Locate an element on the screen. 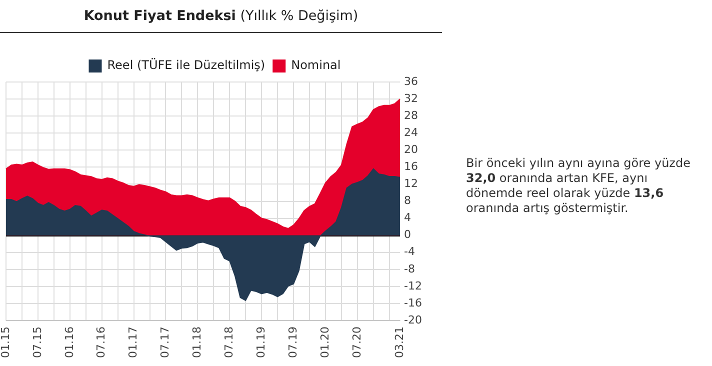 The image size is (712, 366). y-tick-label: 4 is located at coordinates (408, 217).